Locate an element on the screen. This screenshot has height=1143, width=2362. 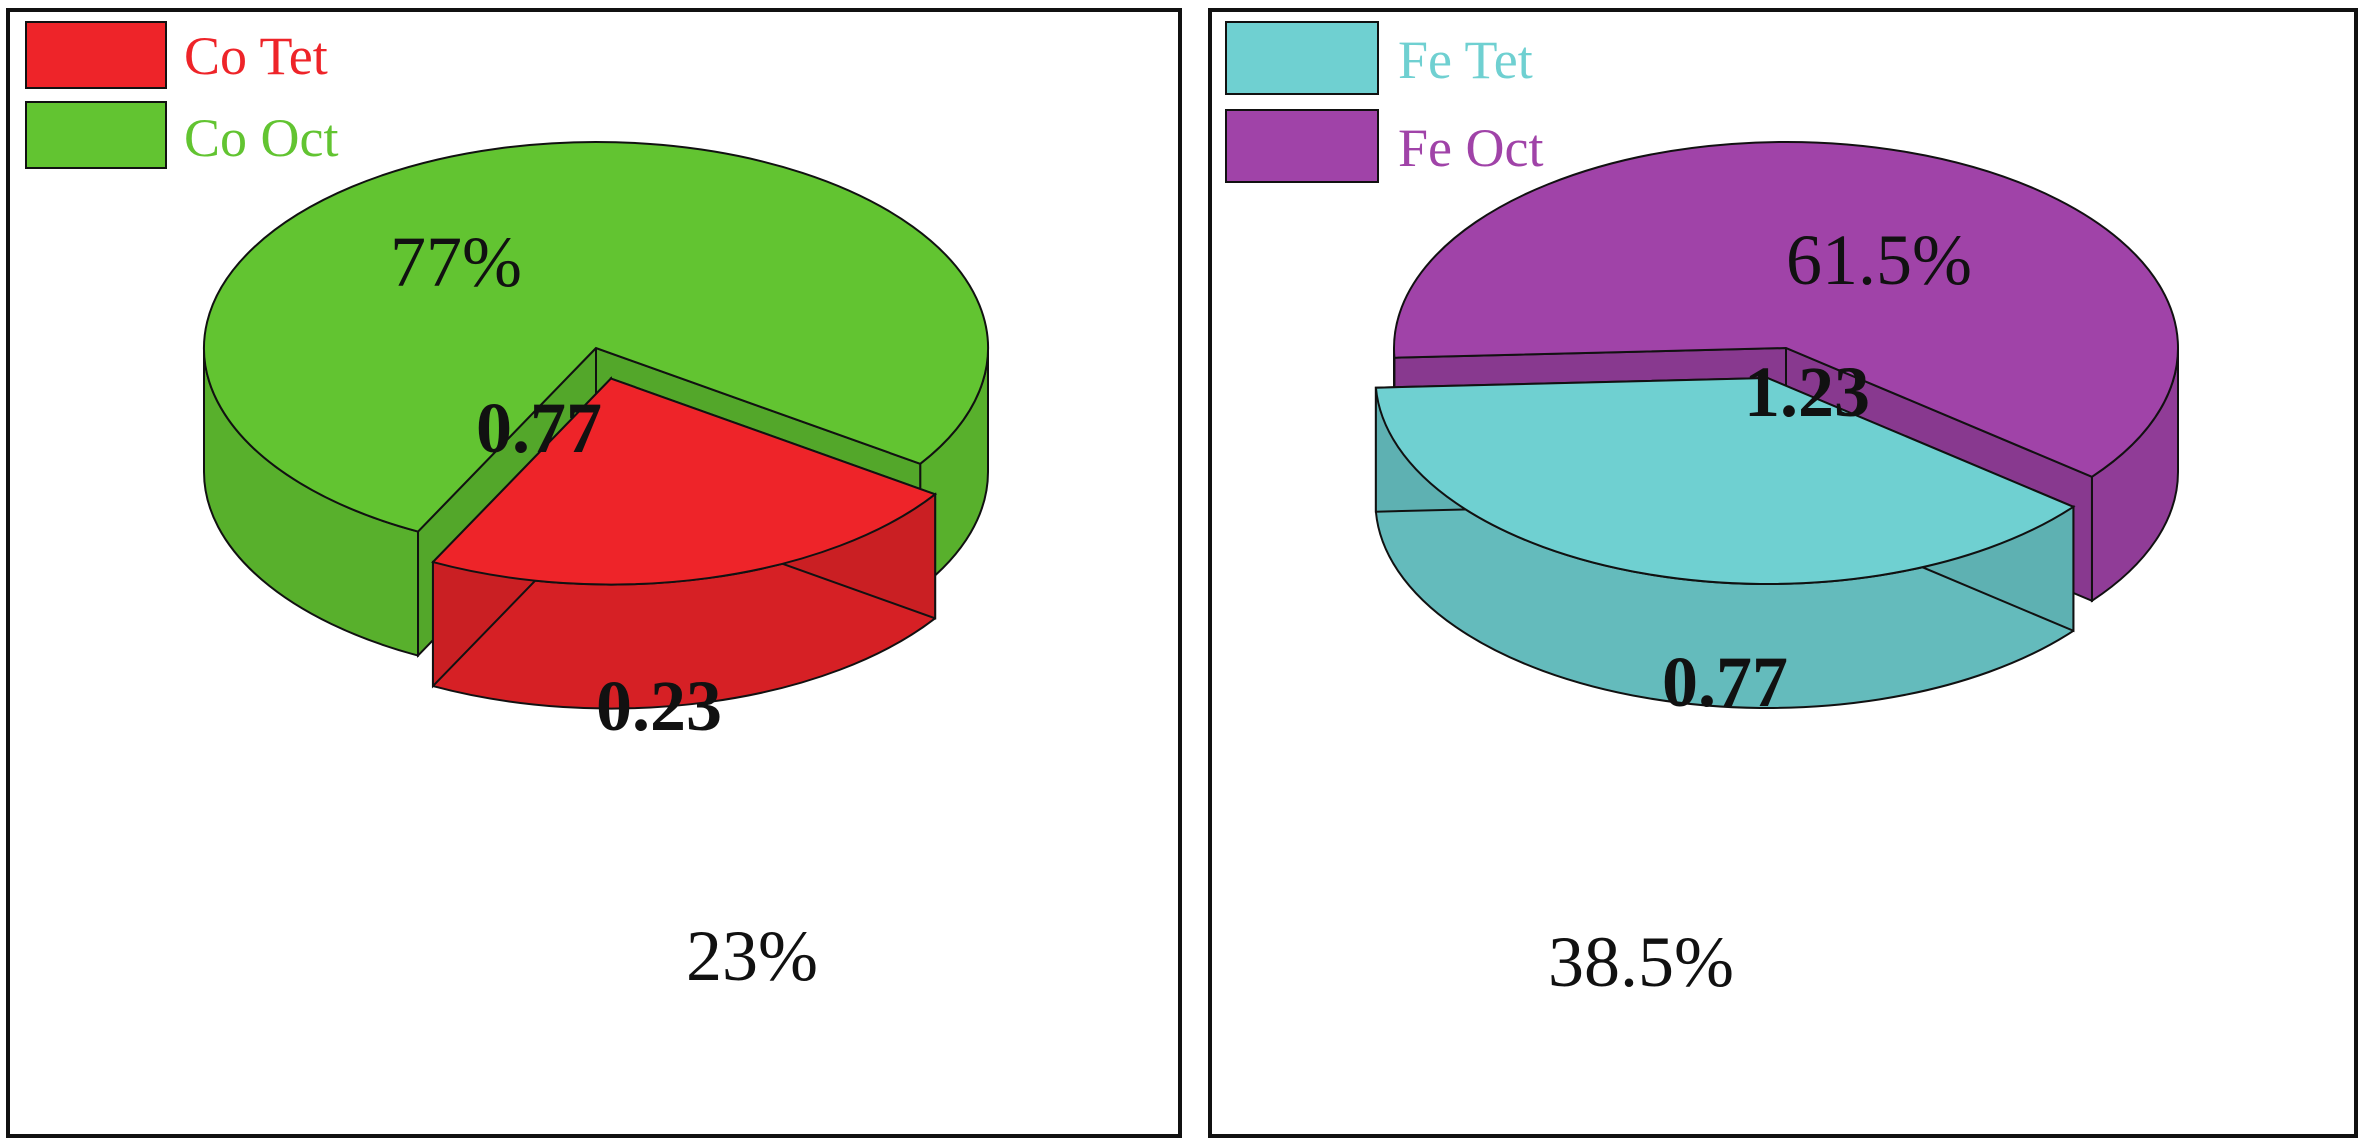
value-label-fe-oct: 1.23 is located at coordinates (1807, 392).